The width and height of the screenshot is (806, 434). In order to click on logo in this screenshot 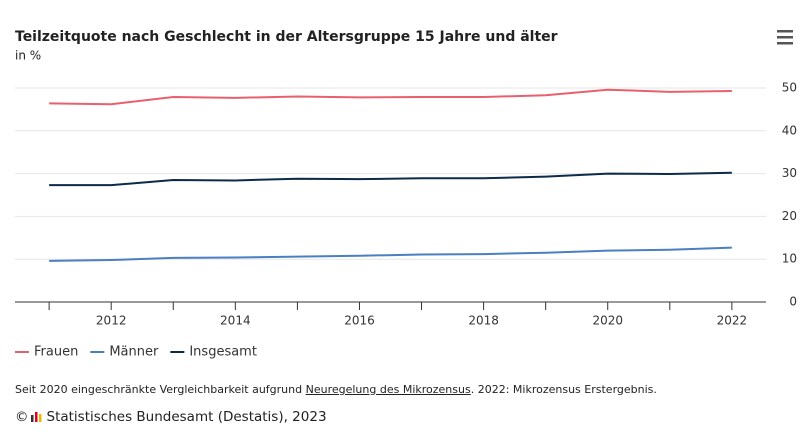, I will do `click(35, 417)`.